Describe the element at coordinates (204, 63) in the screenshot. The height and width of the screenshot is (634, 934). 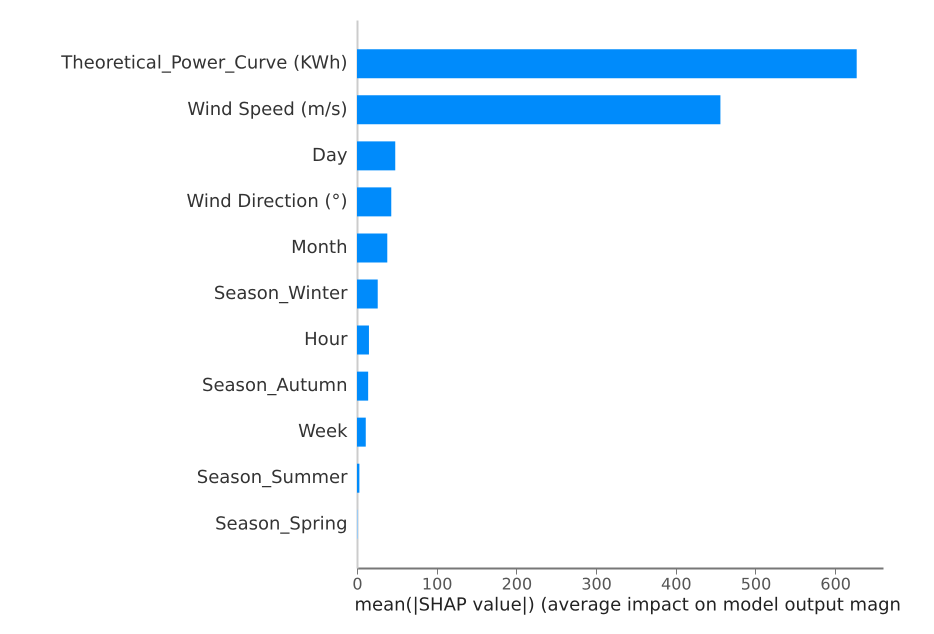
I see `y-tick-label: Theoretical_Power_Curve (KWh)` at that location.